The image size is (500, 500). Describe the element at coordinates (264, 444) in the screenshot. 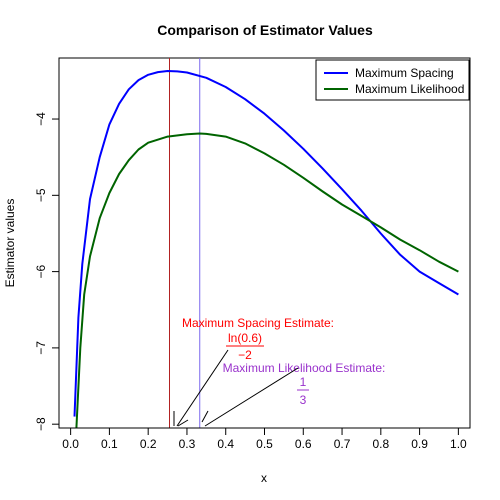

I see `x-tick-label: 0.5` at that location.